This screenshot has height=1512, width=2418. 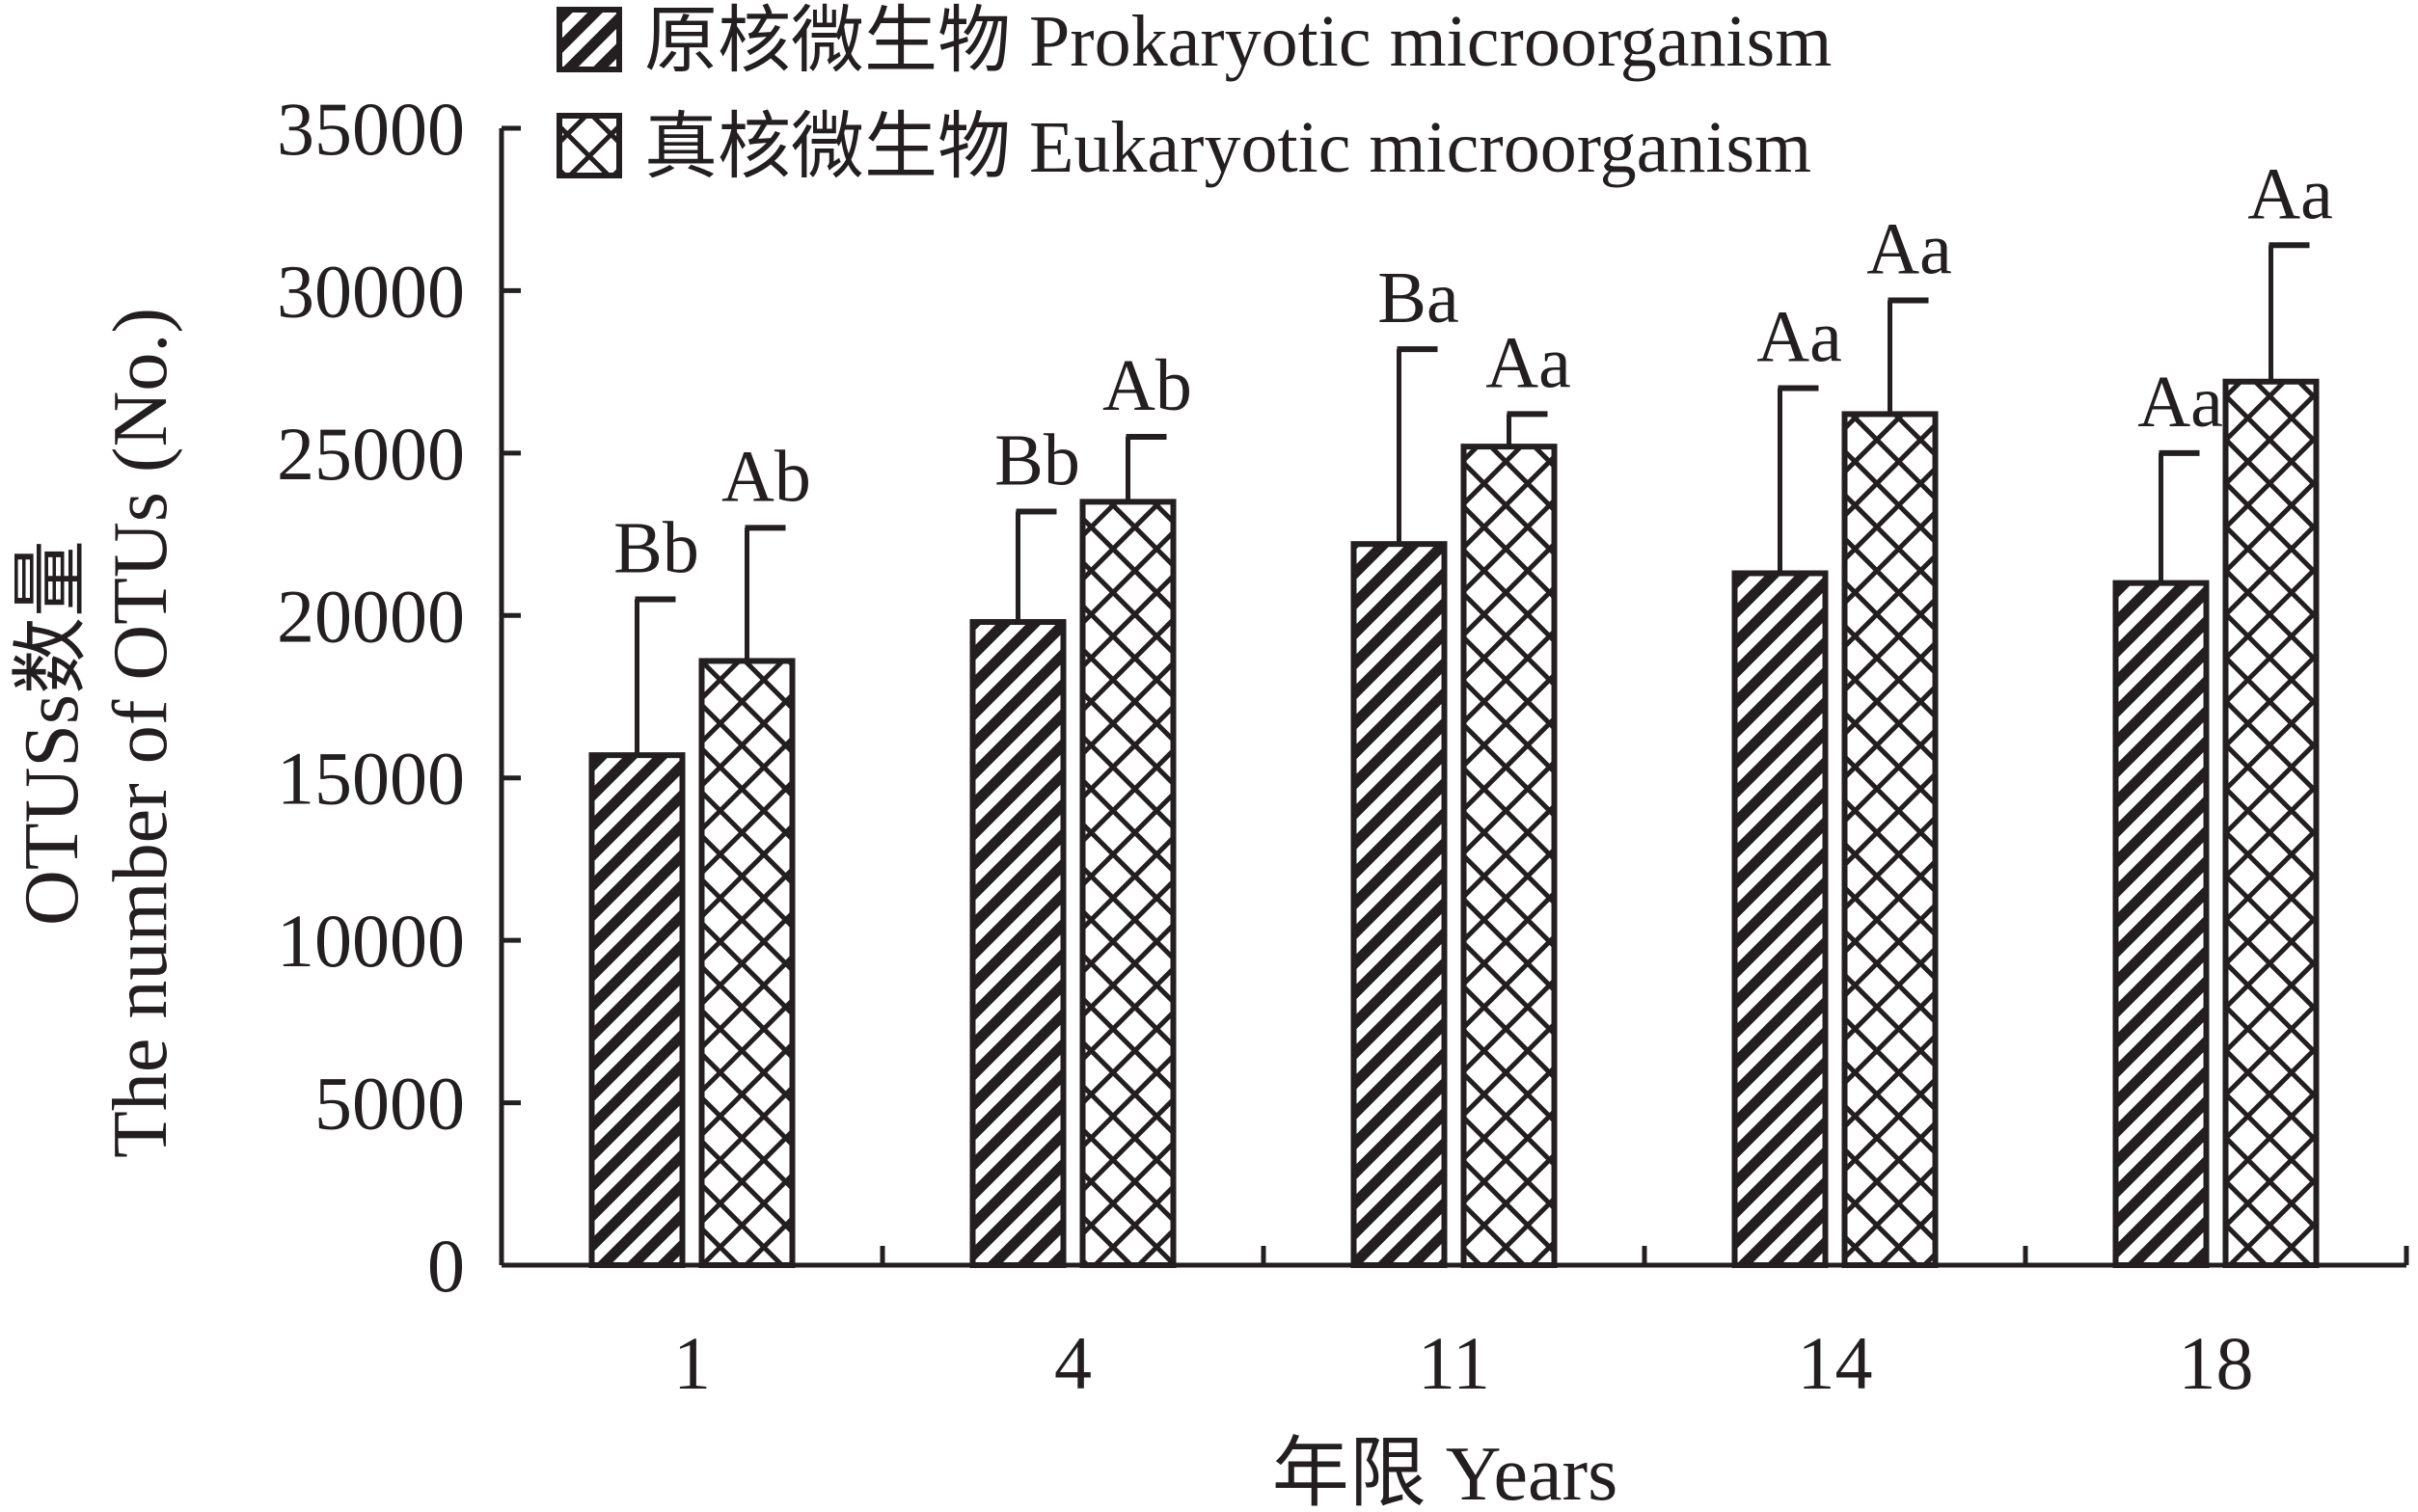 I want to click on y-axis-title-line-2: The number of OTUs (No.), so click(x=140, y=733).